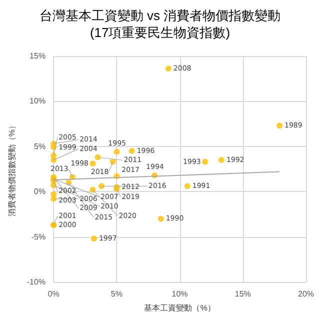 Image resolution: width=320 pixels, height=320 pixels. I want to click on y-tick-label: 0%, so click(40, 191).